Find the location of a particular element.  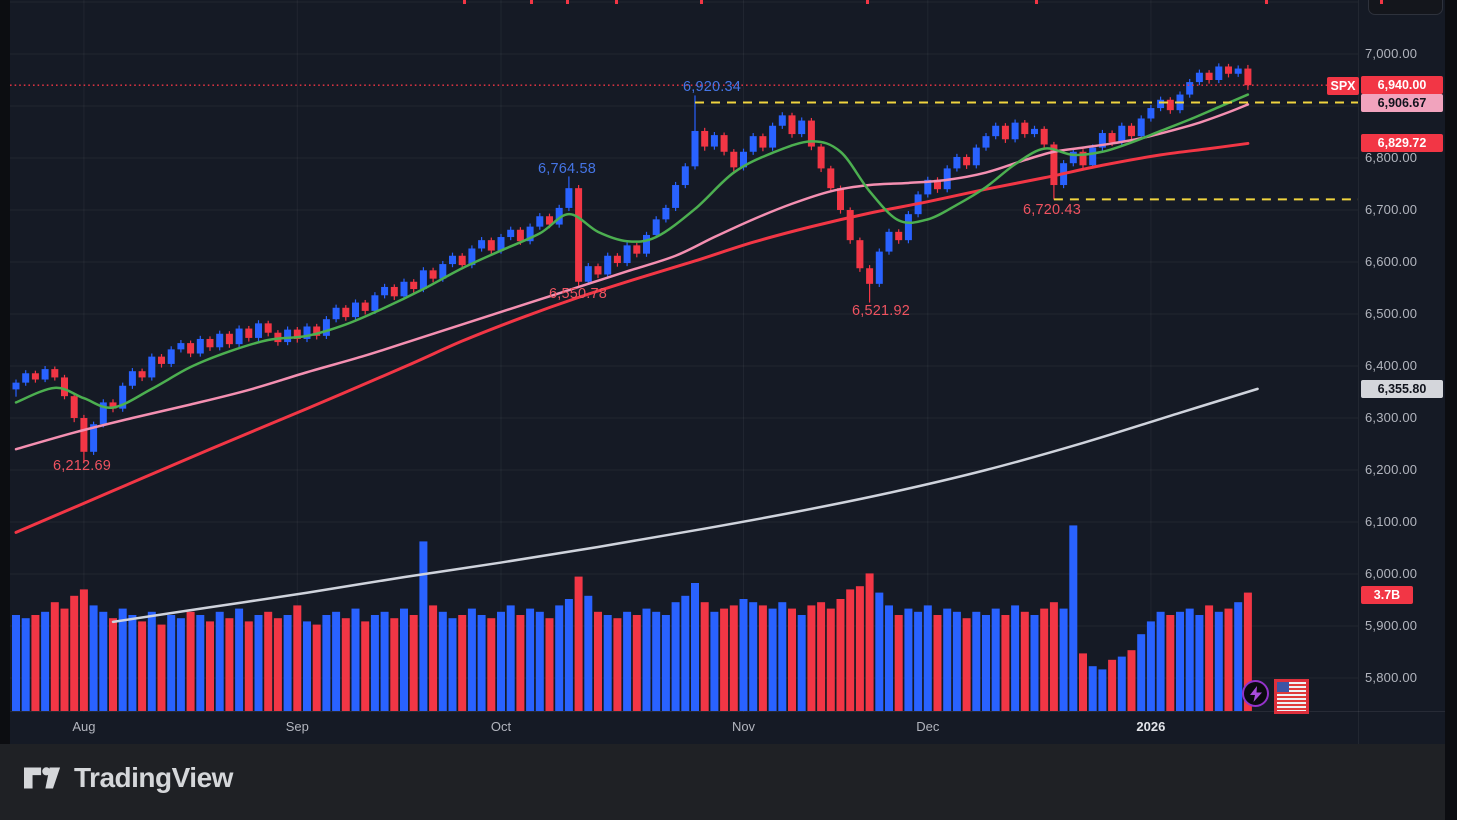

price-axis-label: 6,400.00 is located at coordinates (1391, 365).